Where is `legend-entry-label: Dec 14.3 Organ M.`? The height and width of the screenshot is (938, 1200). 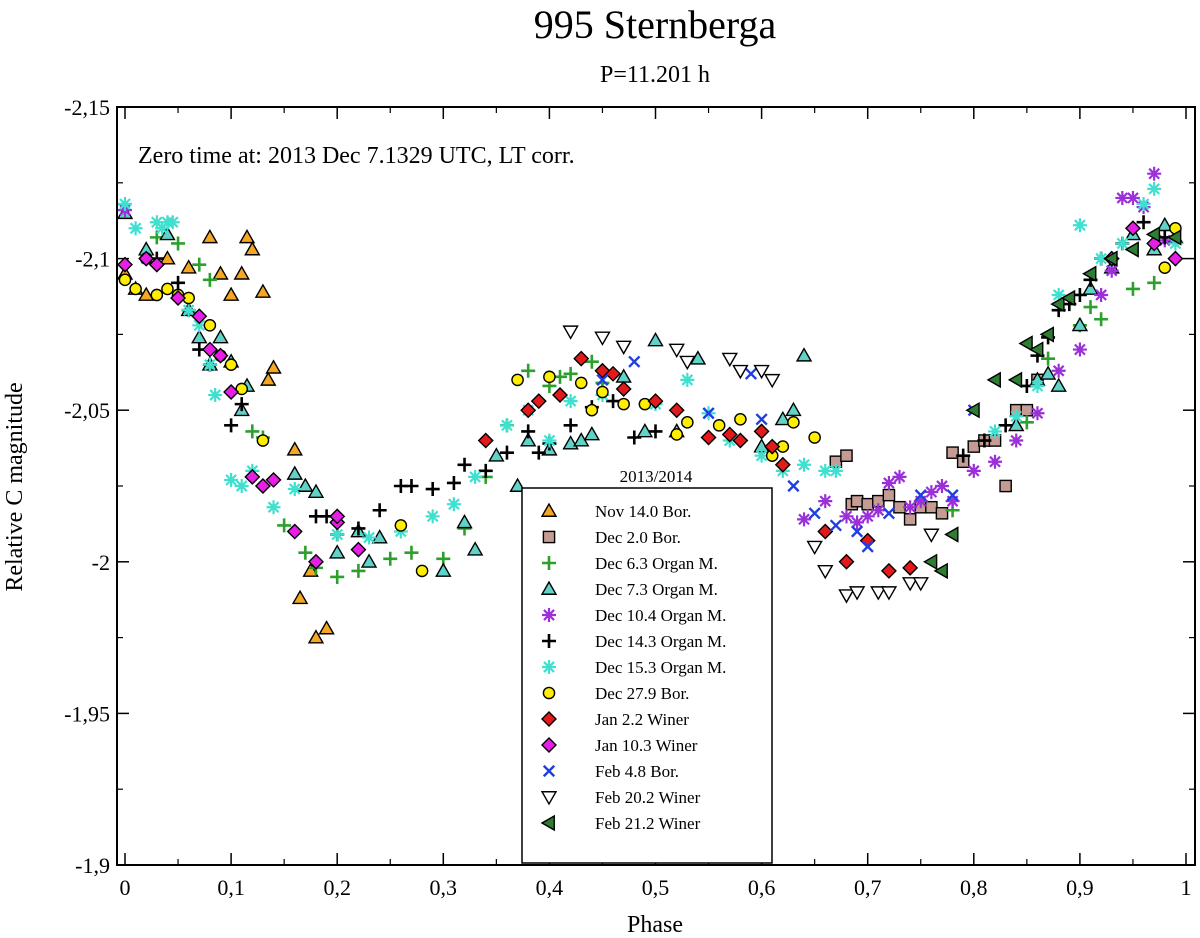 legend-entry-label: Dec 14.3 Organ M. is located at coordinates (660, 641).